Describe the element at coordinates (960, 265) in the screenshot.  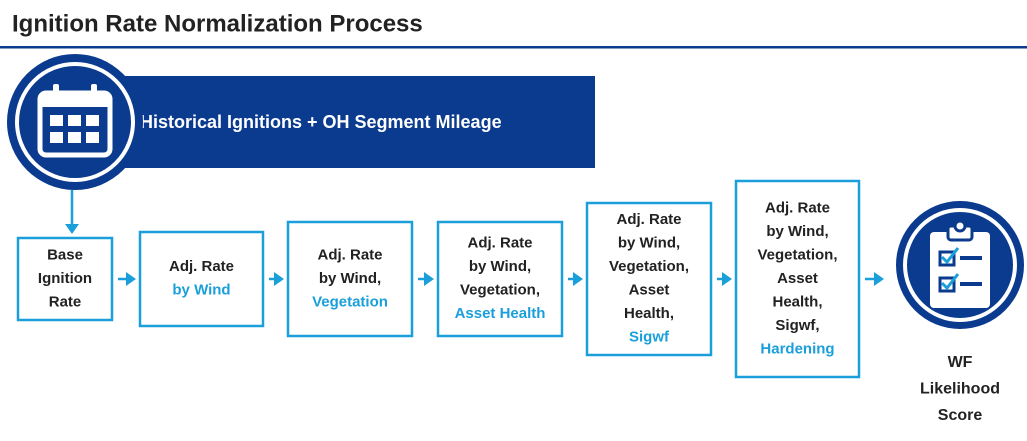
I see `clipboard-icon` at that location.